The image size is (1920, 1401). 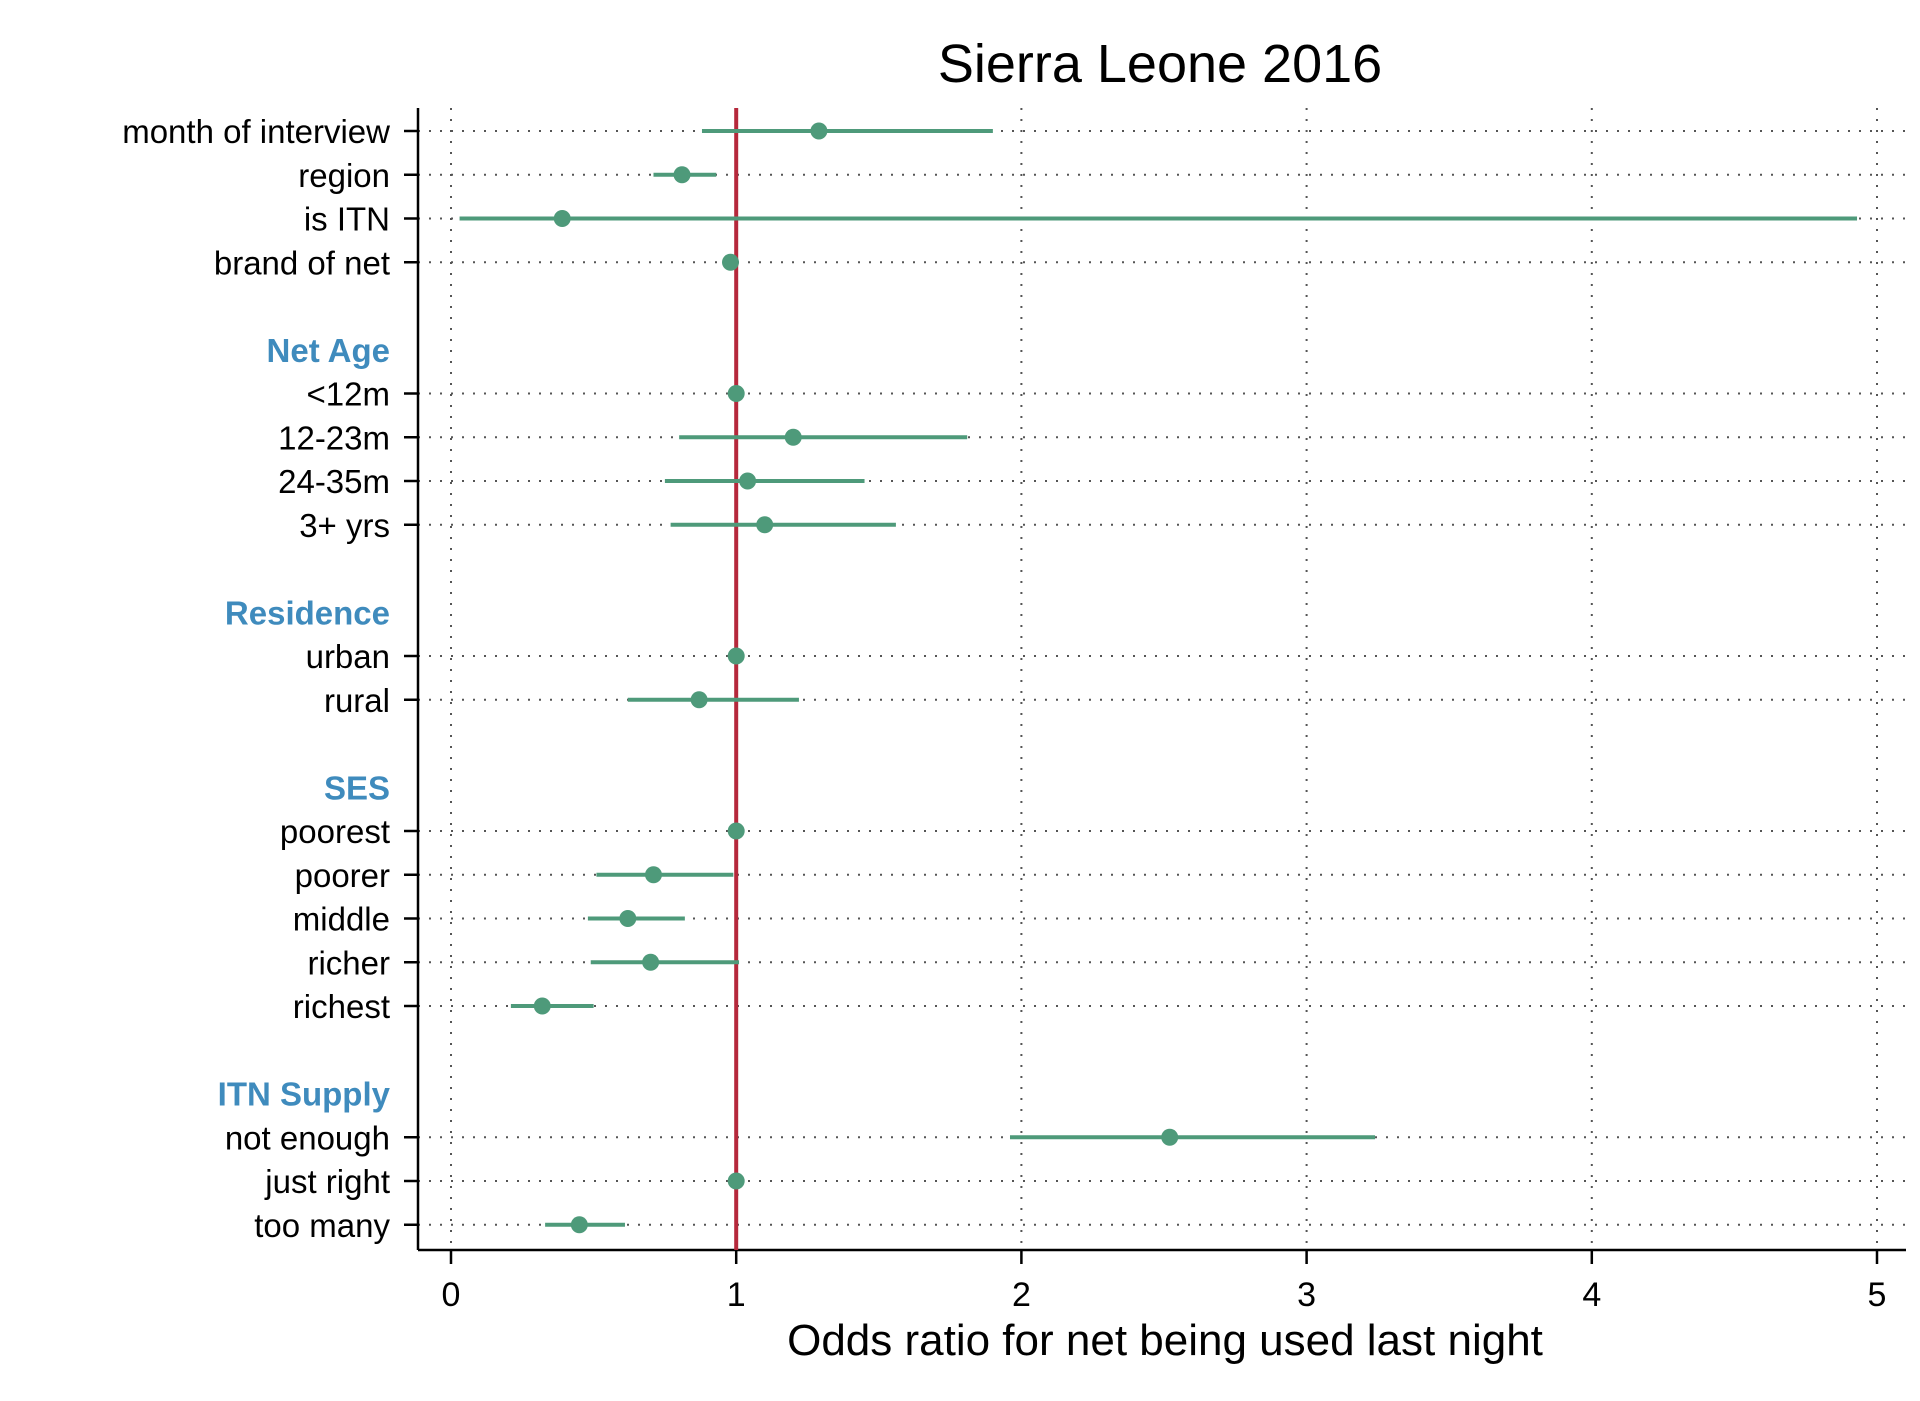 I want to click on x-tick-label: 0, so click(x=451, y=1295).